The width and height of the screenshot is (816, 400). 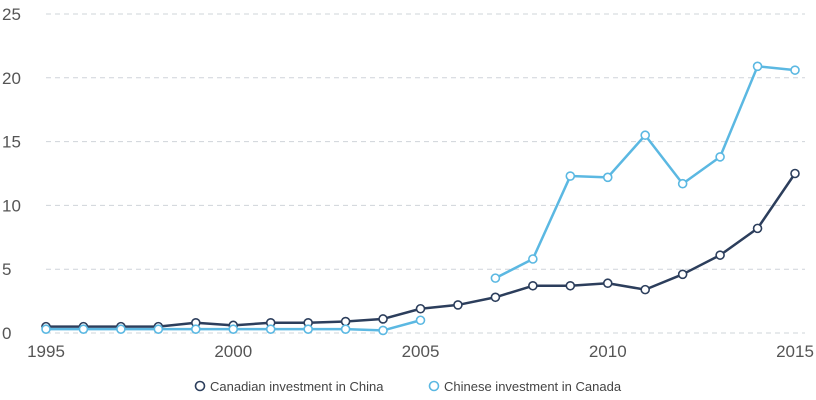 I want to click on legend-label: Canadian investment in China, so click(x=297, y=386).